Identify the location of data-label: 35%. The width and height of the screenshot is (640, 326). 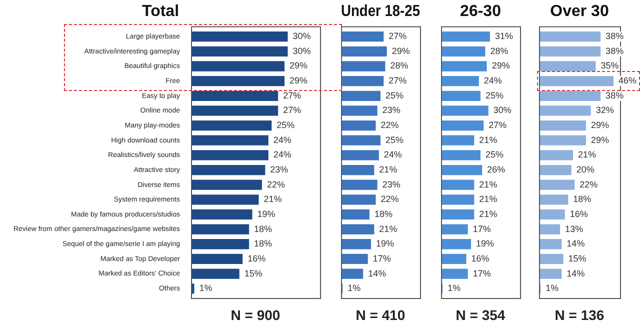
(609, 65).